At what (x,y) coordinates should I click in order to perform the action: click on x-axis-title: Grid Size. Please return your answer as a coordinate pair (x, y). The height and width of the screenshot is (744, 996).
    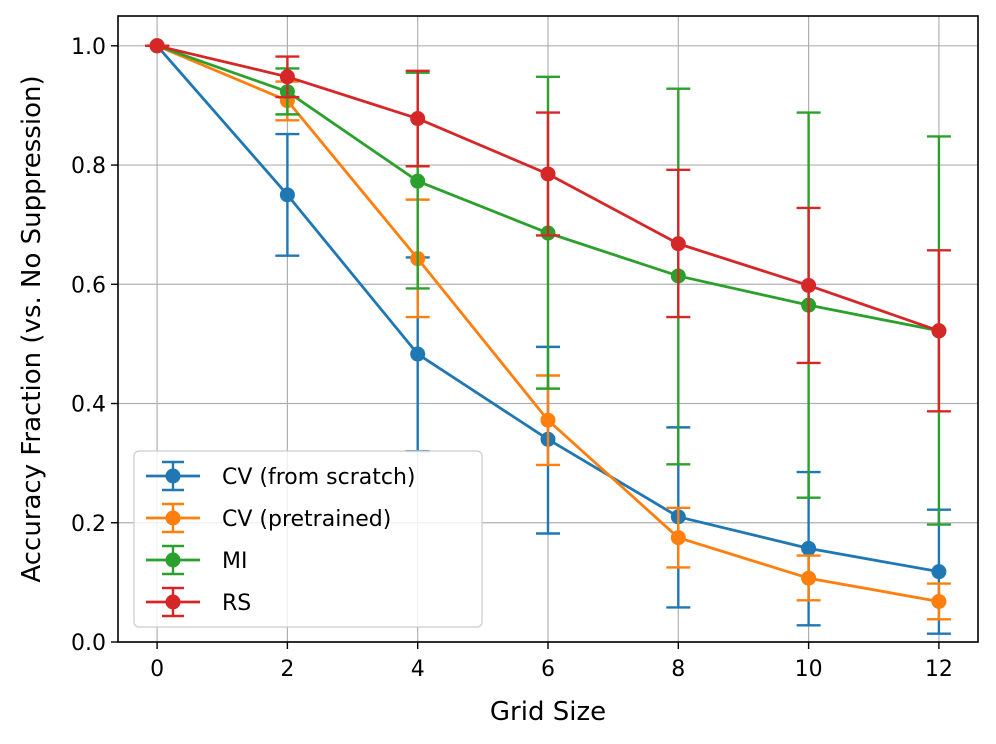
    Looking at the image, I should click on (548, 712).